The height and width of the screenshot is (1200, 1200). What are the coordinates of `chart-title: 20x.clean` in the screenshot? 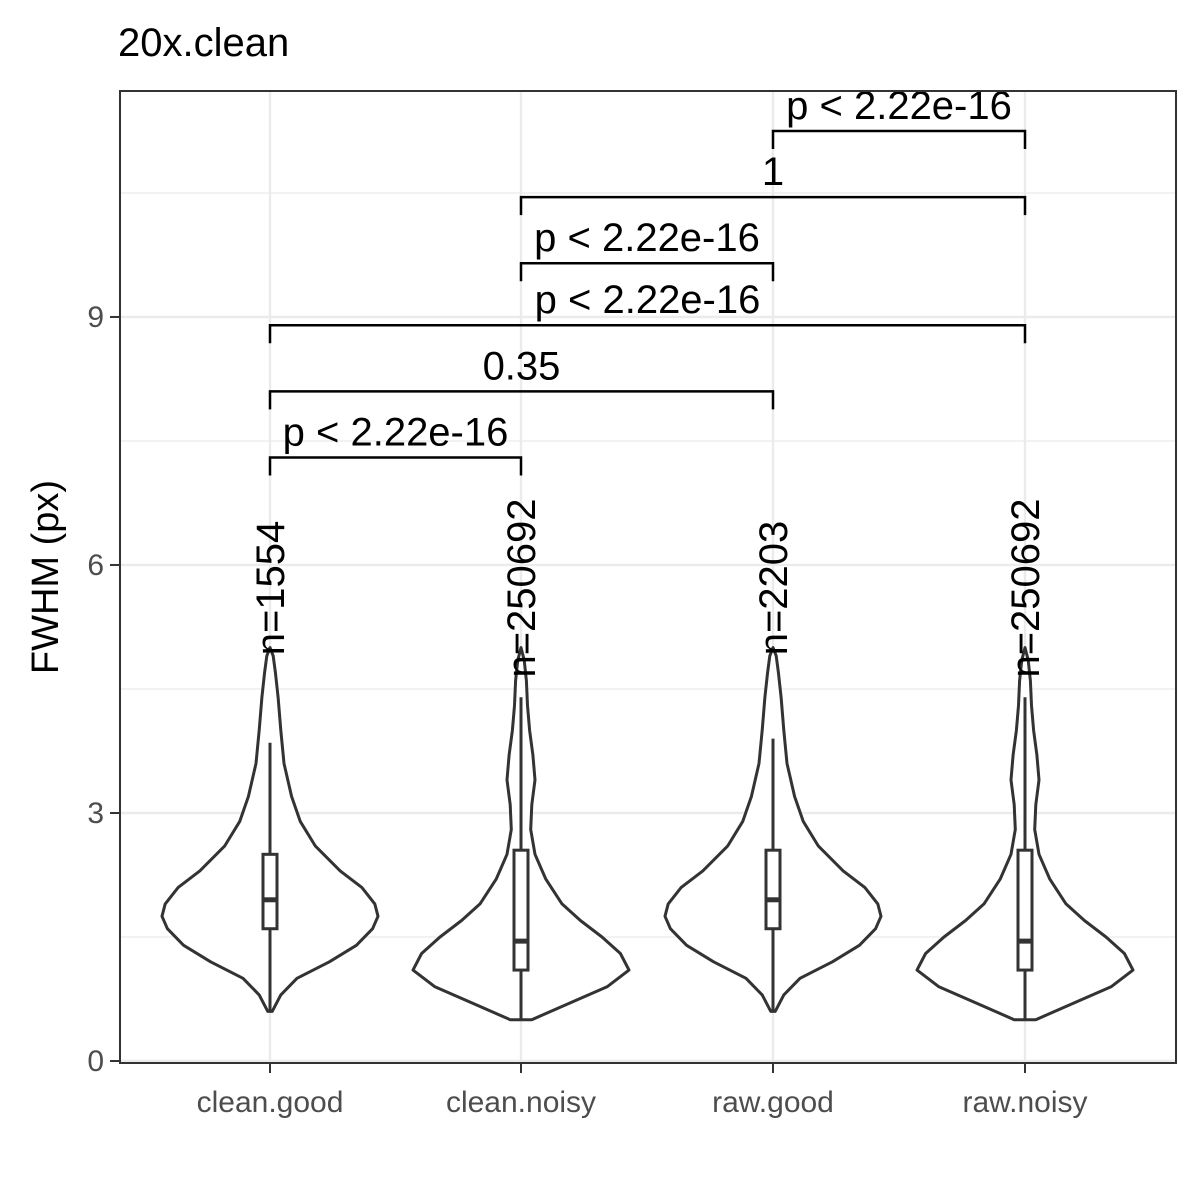 It's located at (203, 43).